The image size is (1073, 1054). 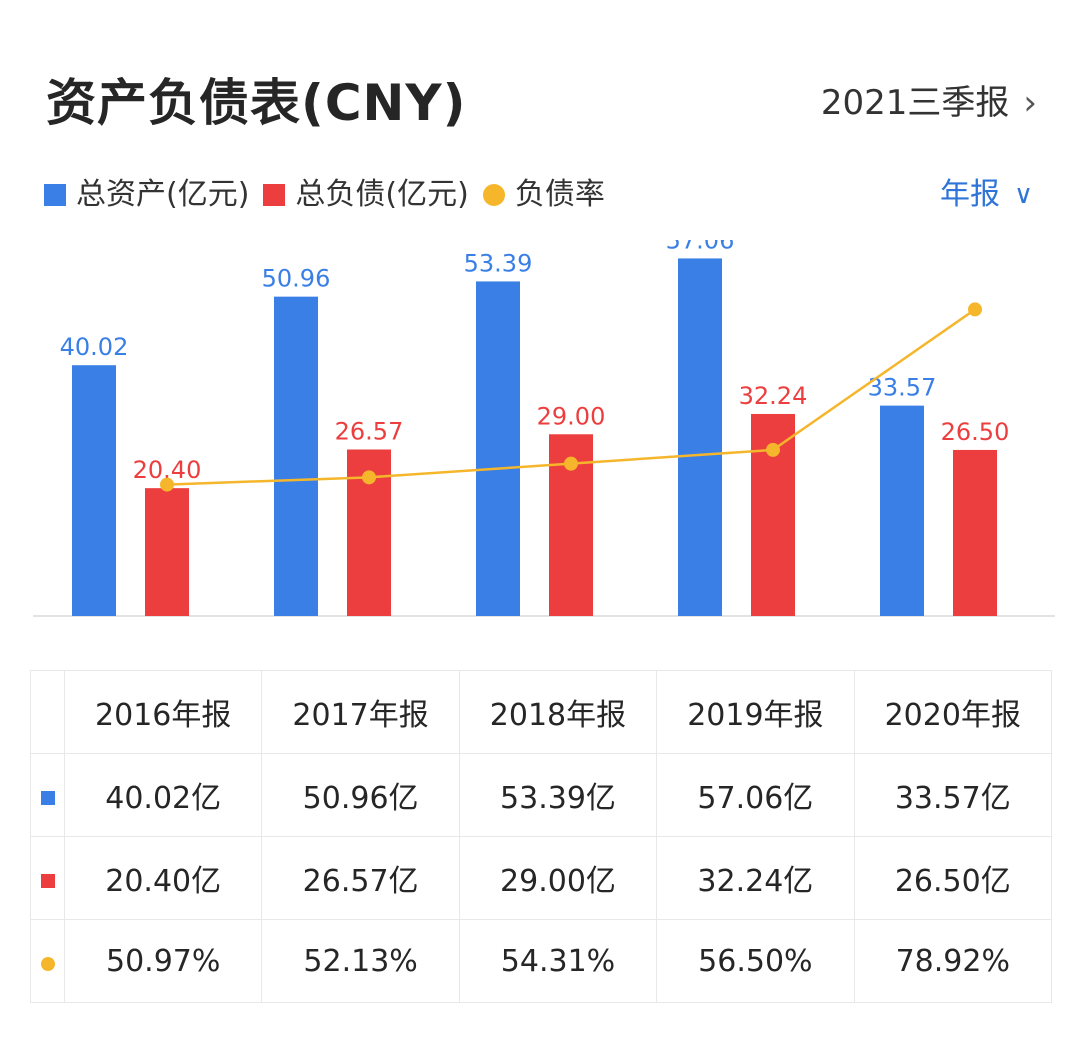 I want to click on table-cell: 53.39亿, so click(x=558, y=795).